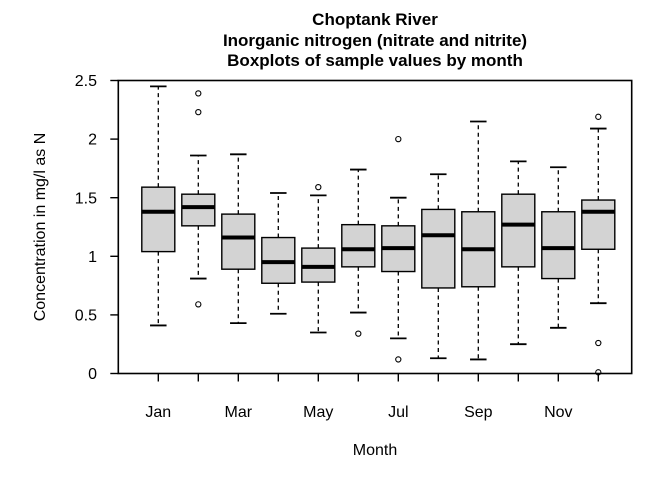 The height and width of the screenshot is (480, 672). What do you see at coordinates (158, 412) in the screenshot?
I see `x-tick-label: Jan` at bounding box center [158, 412].